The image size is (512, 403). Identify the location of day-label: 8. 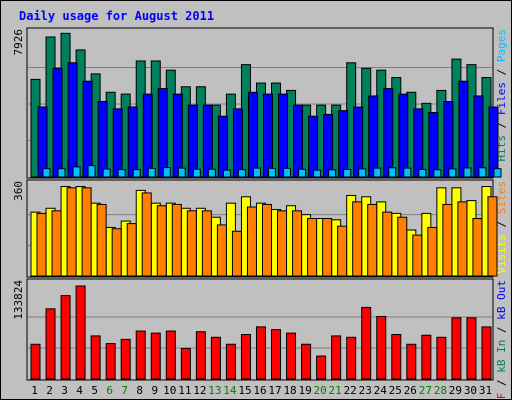
(139, 390).